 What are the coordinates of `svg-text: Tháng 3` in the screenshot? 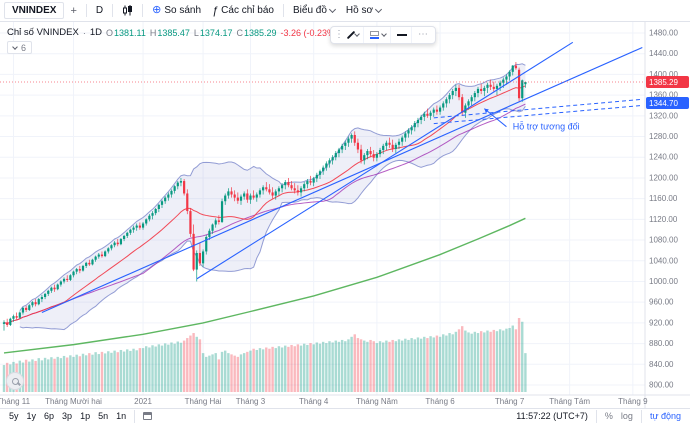 It's located at (251, 401).